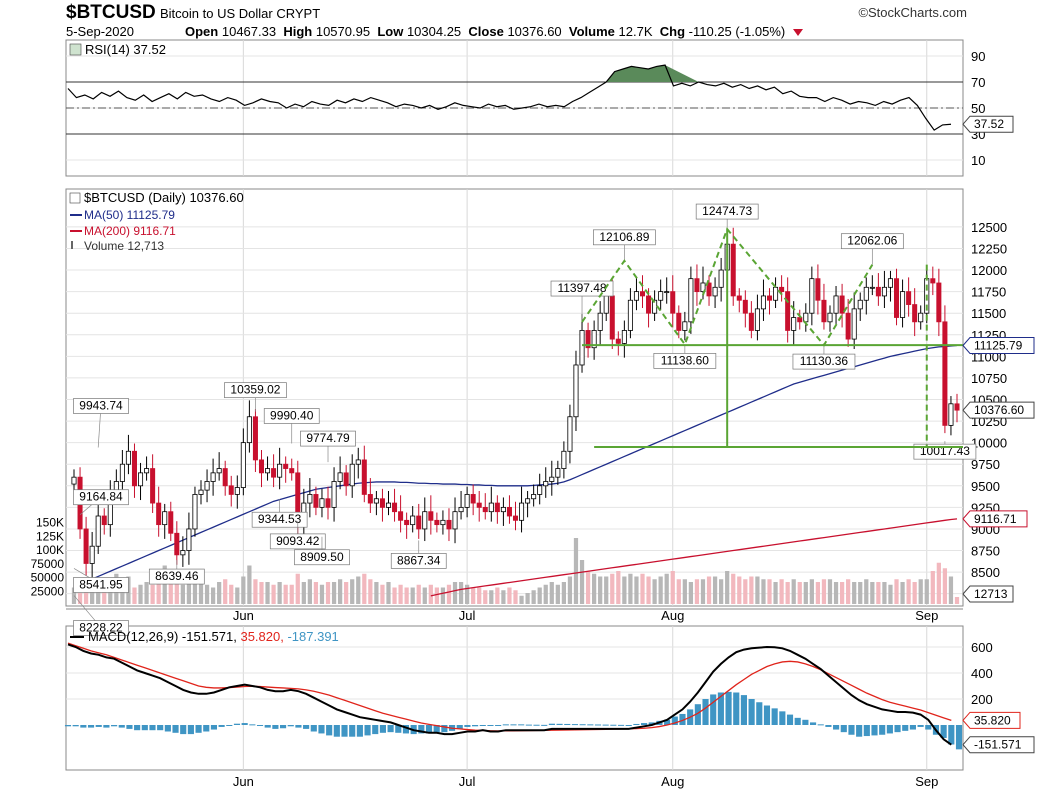 This screenshot has width=1043, height=795. What do you see at coordinates (672, 615) in the screenshot?
I see `month-label-Aug: Aug` at bounding box center [672, 615].